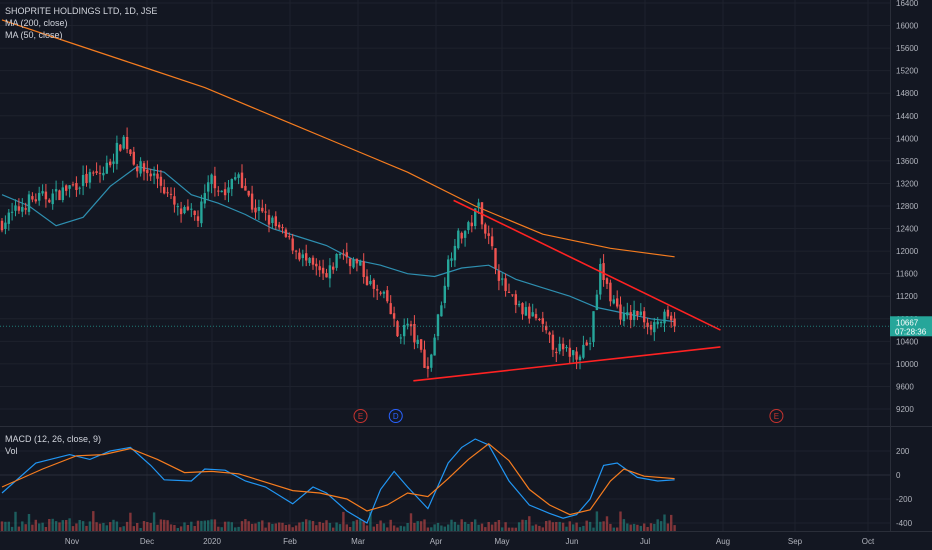 Image resolution: width=932 pixels, height=550 pixels. Describe the element at coordinates (81, 11) in the screenshot. I see `symbol-title: SHOPRITE HOLDINGS LTD, 1D, JSE` at that location.